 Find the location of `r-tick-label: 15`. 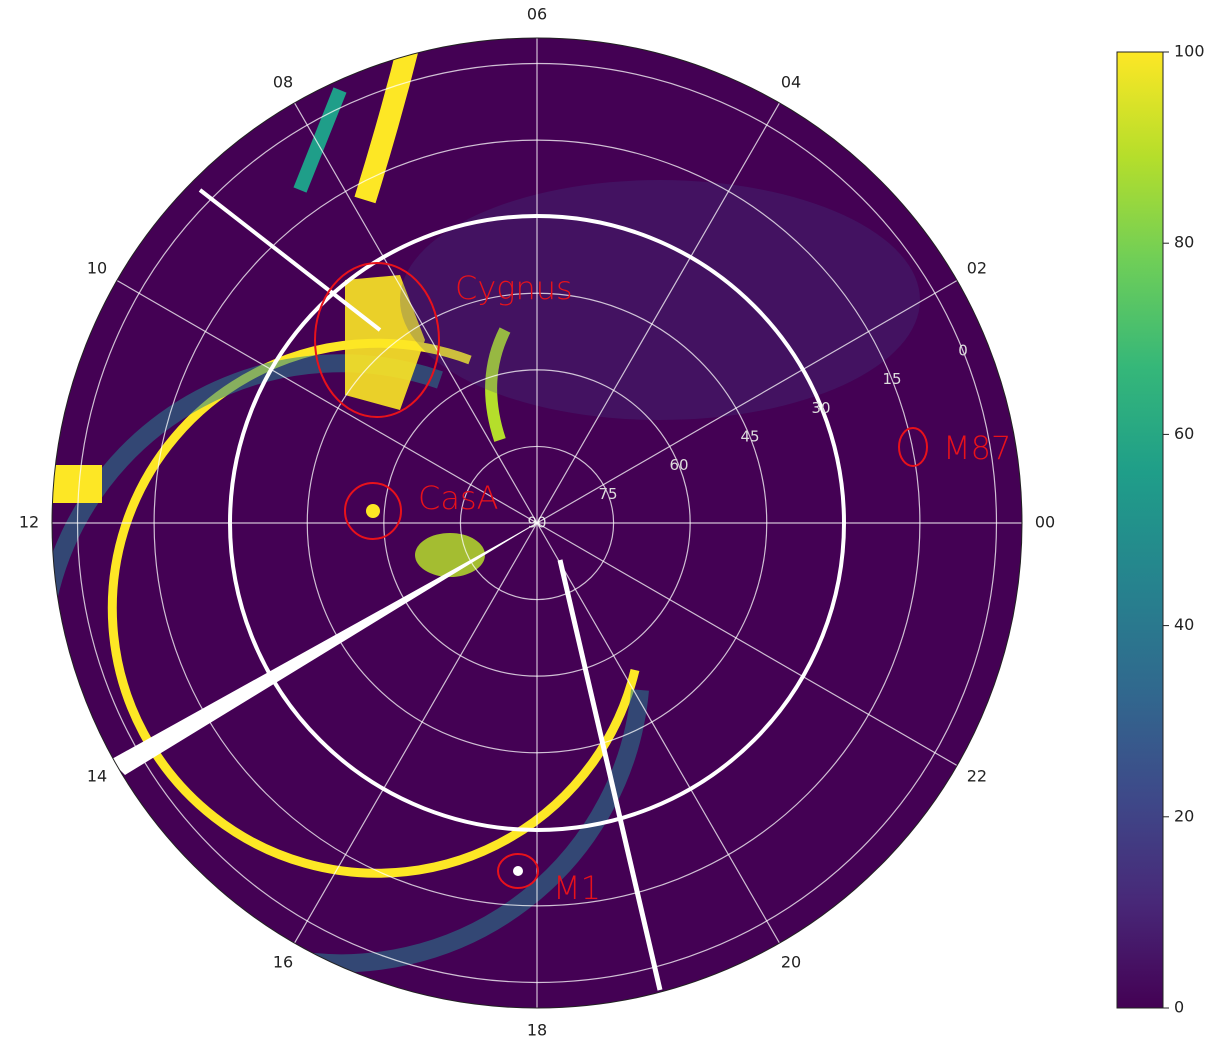

r-tick-label: 15 is located at coordinates (891, 379).